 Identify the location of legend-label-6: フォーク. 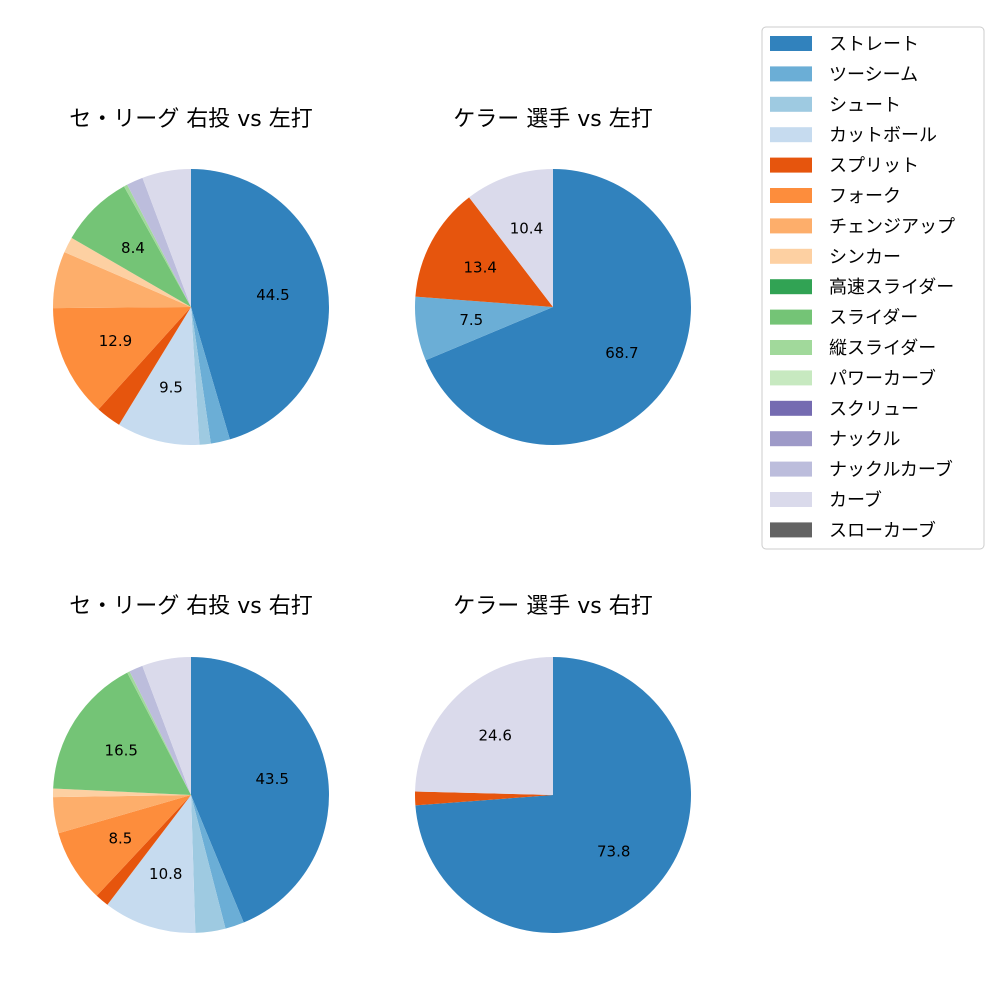
(865, 196).